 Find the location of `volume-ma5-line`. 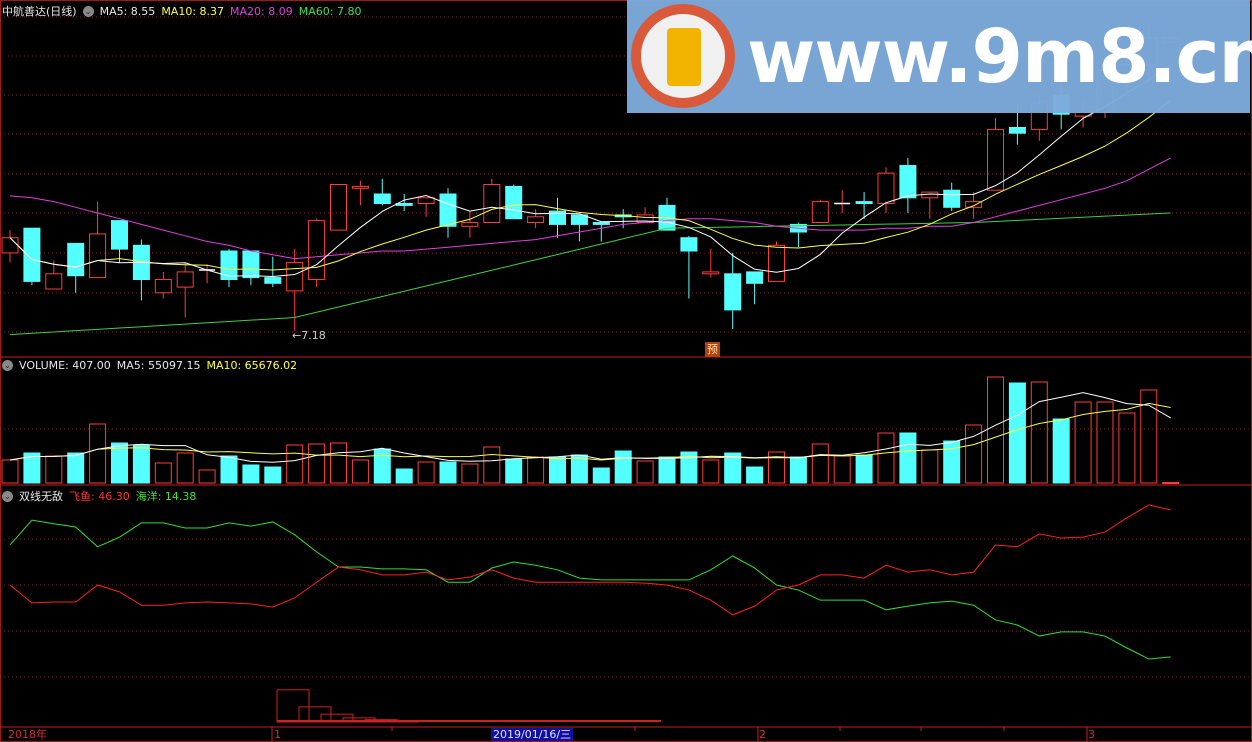

volume-ma5-line is located at coordinates (590, 427).